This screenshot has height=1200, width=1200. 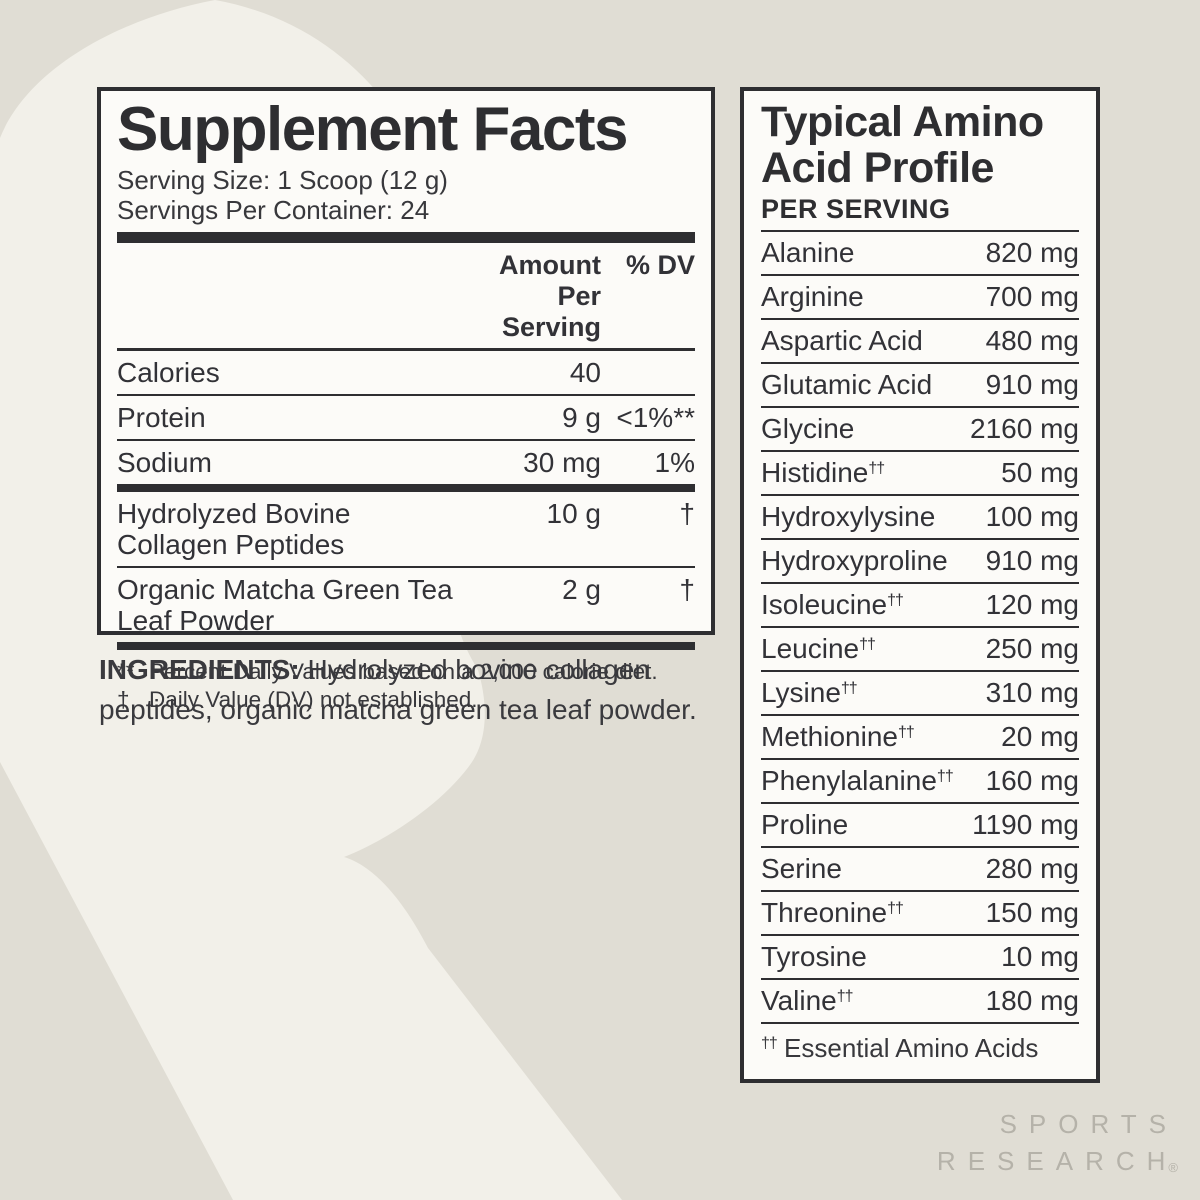 I want to click on amino-row-histidine: Histidine†† 50 mg, so click(x=920, y=474).